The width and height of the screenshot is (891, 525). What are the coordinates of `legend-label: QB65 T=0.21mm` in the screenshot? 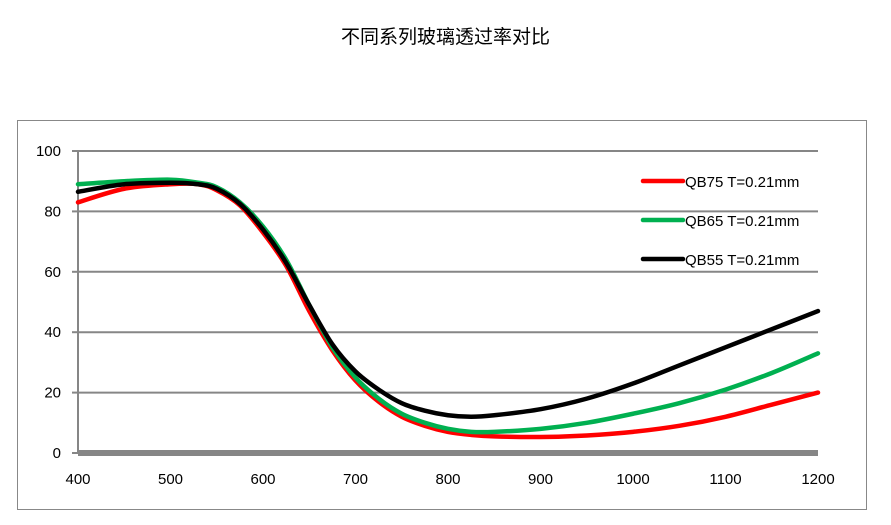 It's located at (742, 221).